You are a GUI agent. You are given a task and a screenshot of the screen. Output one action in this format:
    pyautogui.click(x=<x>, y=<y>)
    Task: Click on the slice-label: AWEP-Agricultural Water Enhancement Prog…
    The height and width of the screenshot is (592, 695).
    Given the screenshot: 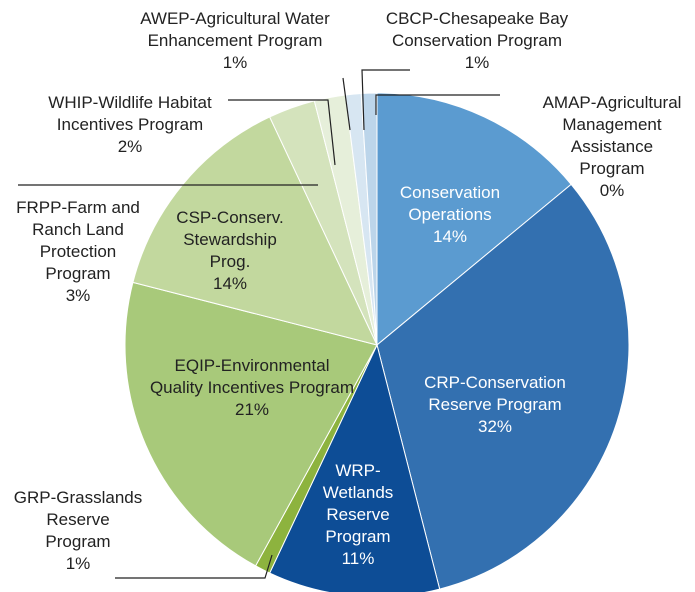 What is the action you would take?
    pyautogui.click(x=235, y=41)
    